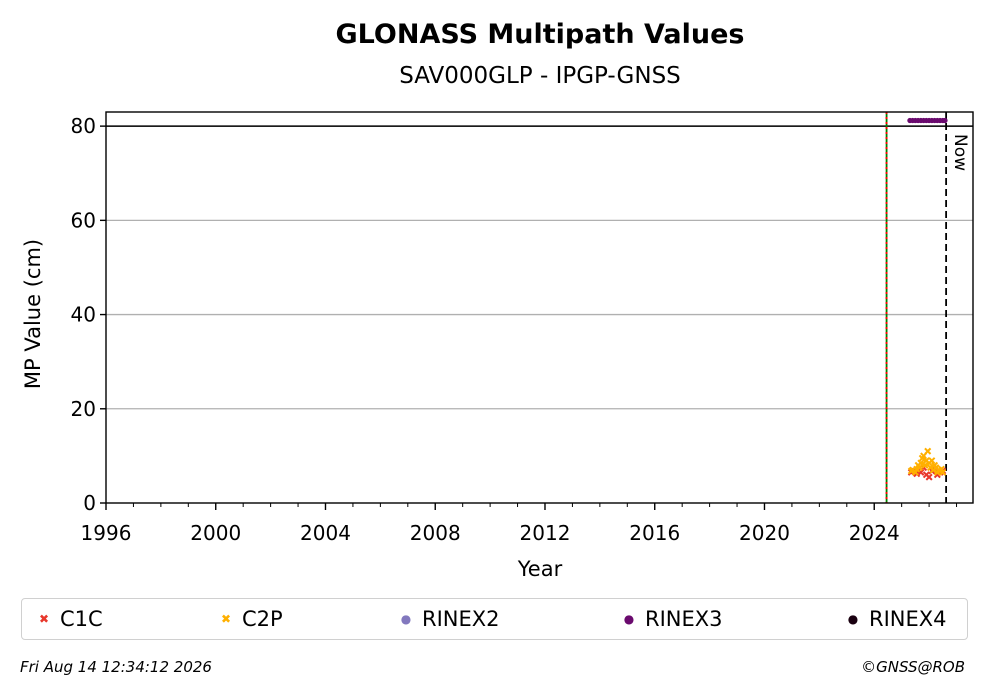 Image resolution: width=993 pixels, height=699 pixels. What do you see at coordinates (83, 409) in the screenshot?
I see `y-tick-label: 20` at bounding box center [83, 409].